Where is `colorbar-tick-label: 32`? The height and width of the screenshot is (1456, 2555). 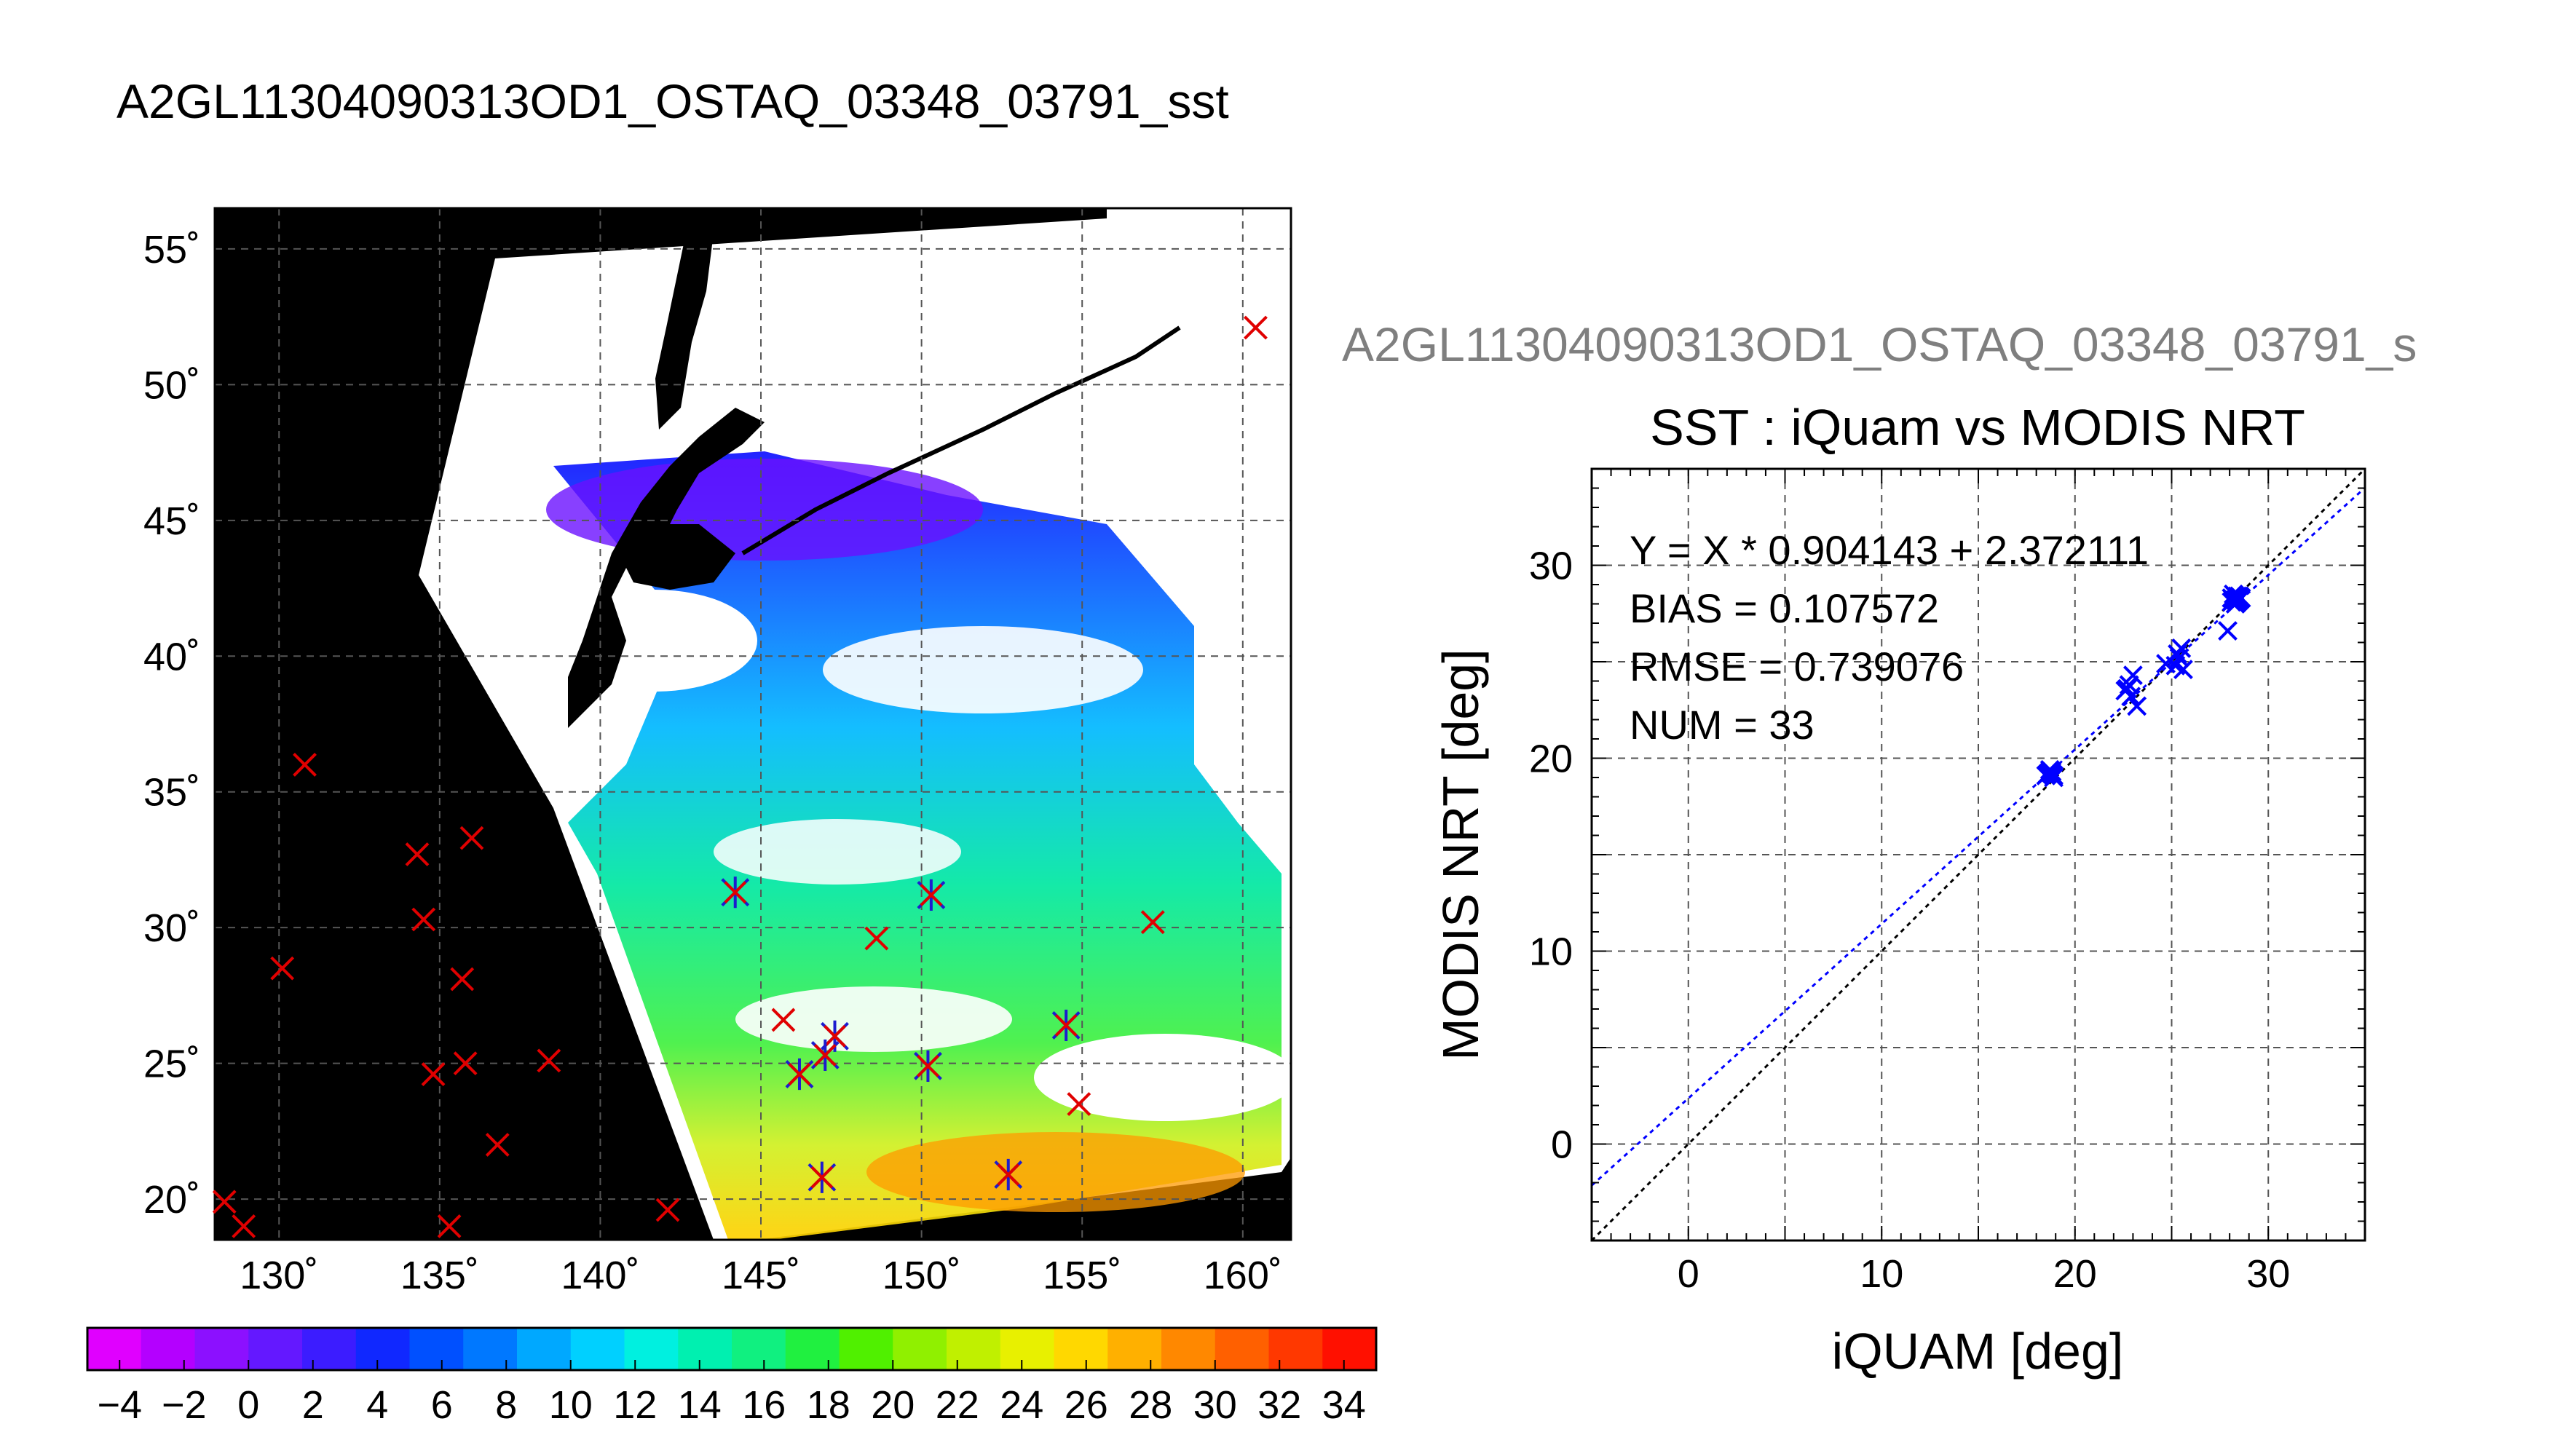
colorbar-tick-label: 32 is located at coordinates (1279, 1405).